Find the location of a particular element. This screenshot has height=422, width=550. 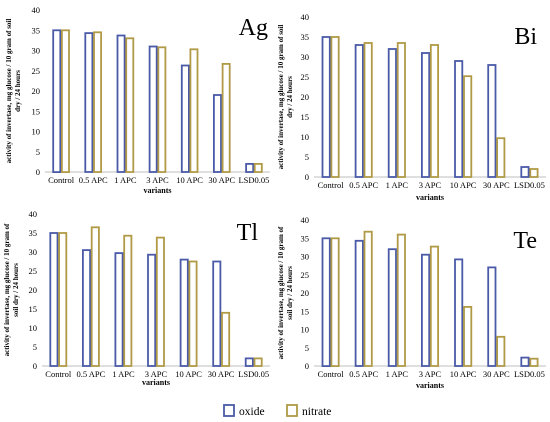

legend-label-nitrate: nitrate is located at coordinates (316, 412).